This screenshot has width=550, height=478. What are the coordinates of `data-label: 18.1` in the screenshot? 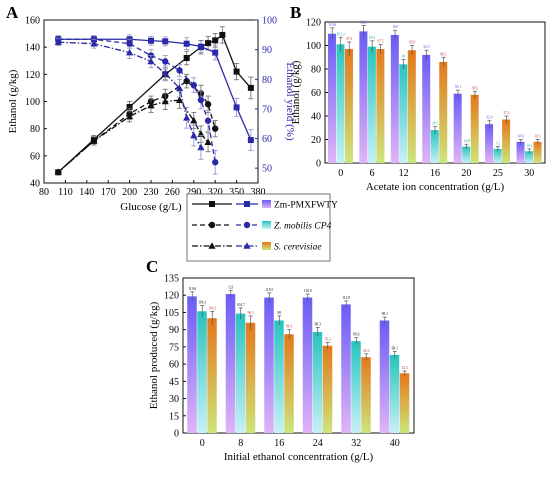 It's located at (538, 137).